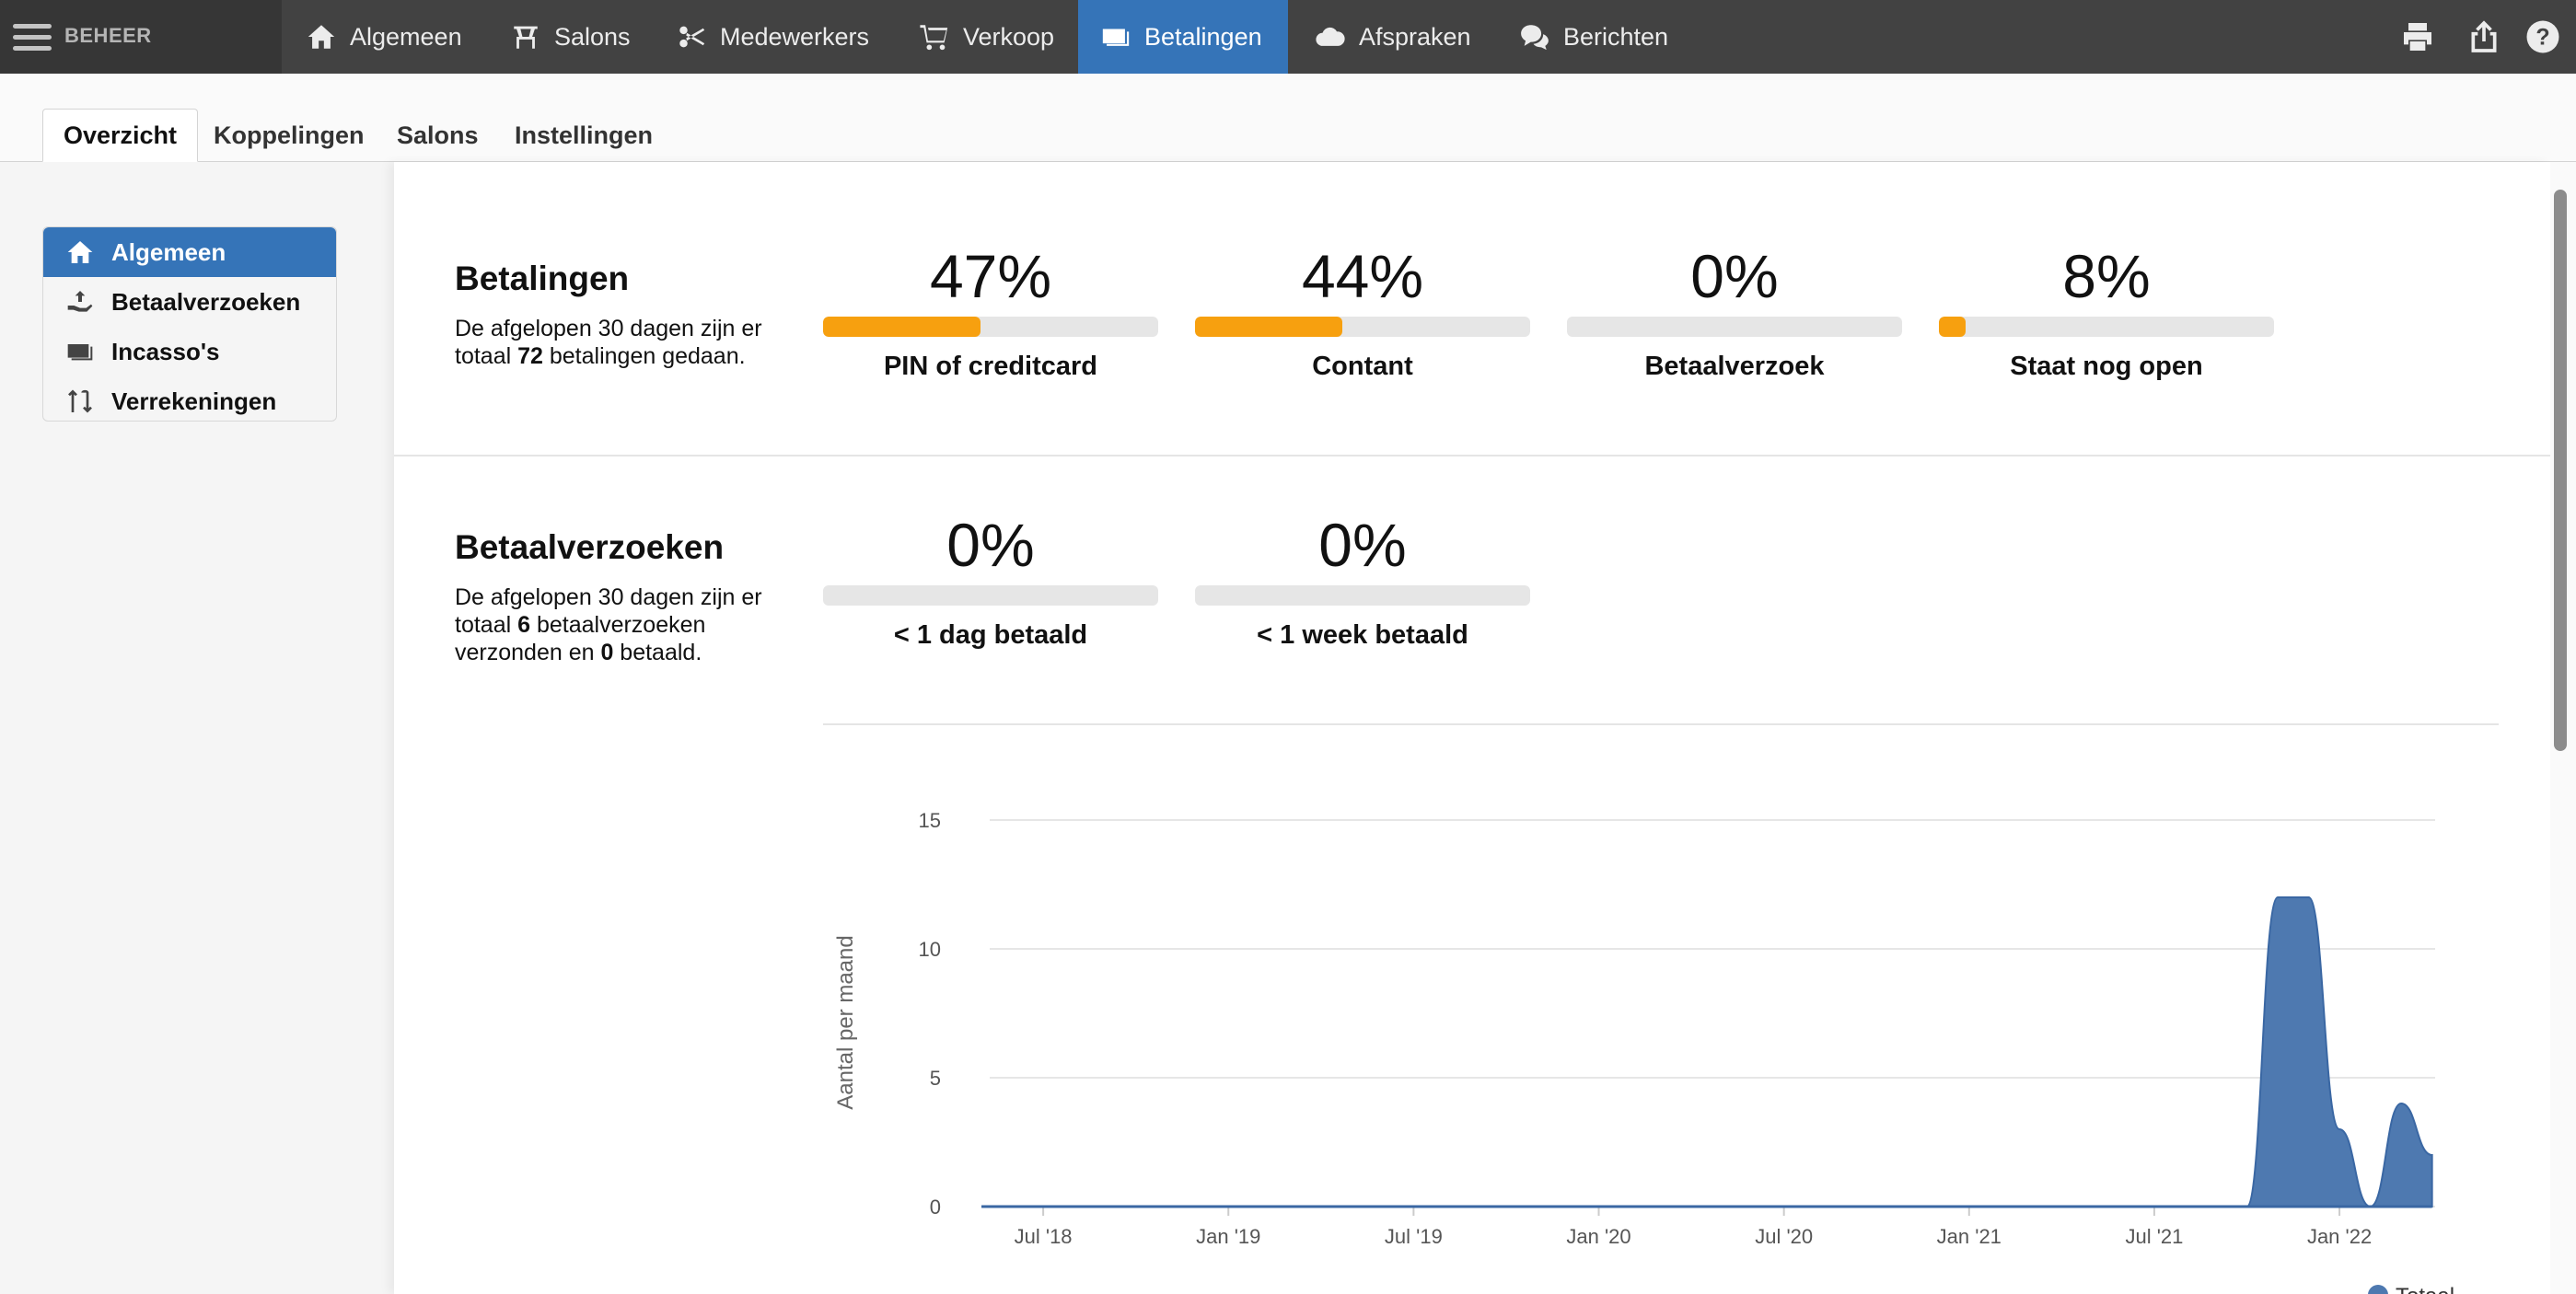 The image size is (2576, 1294). What do you see at coordinates (526, 37) in the screenshot?
I see `salon-icon` at bounding box center [526, 37].